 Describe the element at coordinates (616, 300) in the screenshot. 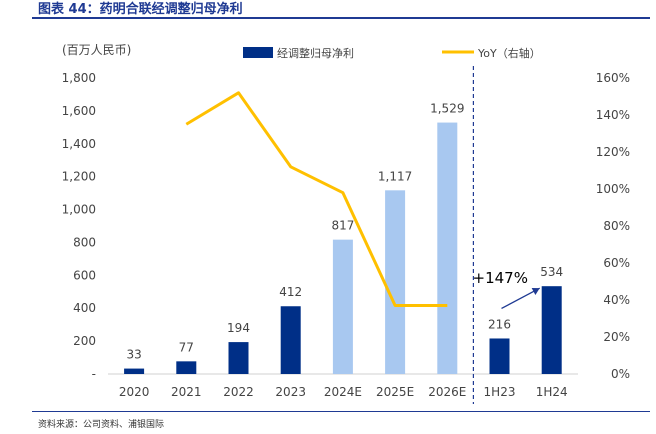

I see `right-axis-tick-label: 40%` at that location.